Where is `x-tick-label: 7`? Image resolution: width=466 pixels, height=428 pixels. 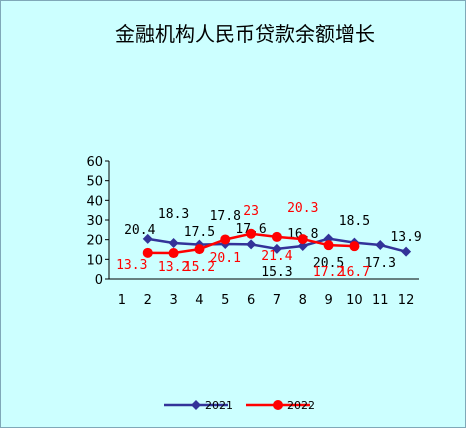 x-tick-label: 7 is located at coordinates (277, 300).